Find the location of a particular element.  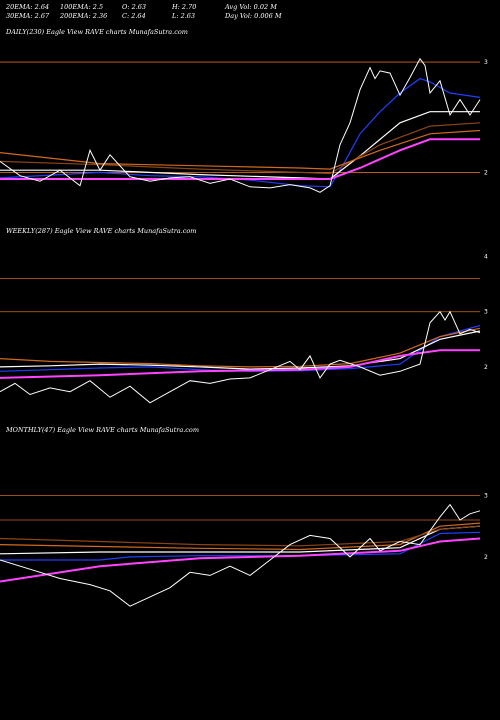

monthly-ytick-2: 2 is located at coordinates (486, 557).